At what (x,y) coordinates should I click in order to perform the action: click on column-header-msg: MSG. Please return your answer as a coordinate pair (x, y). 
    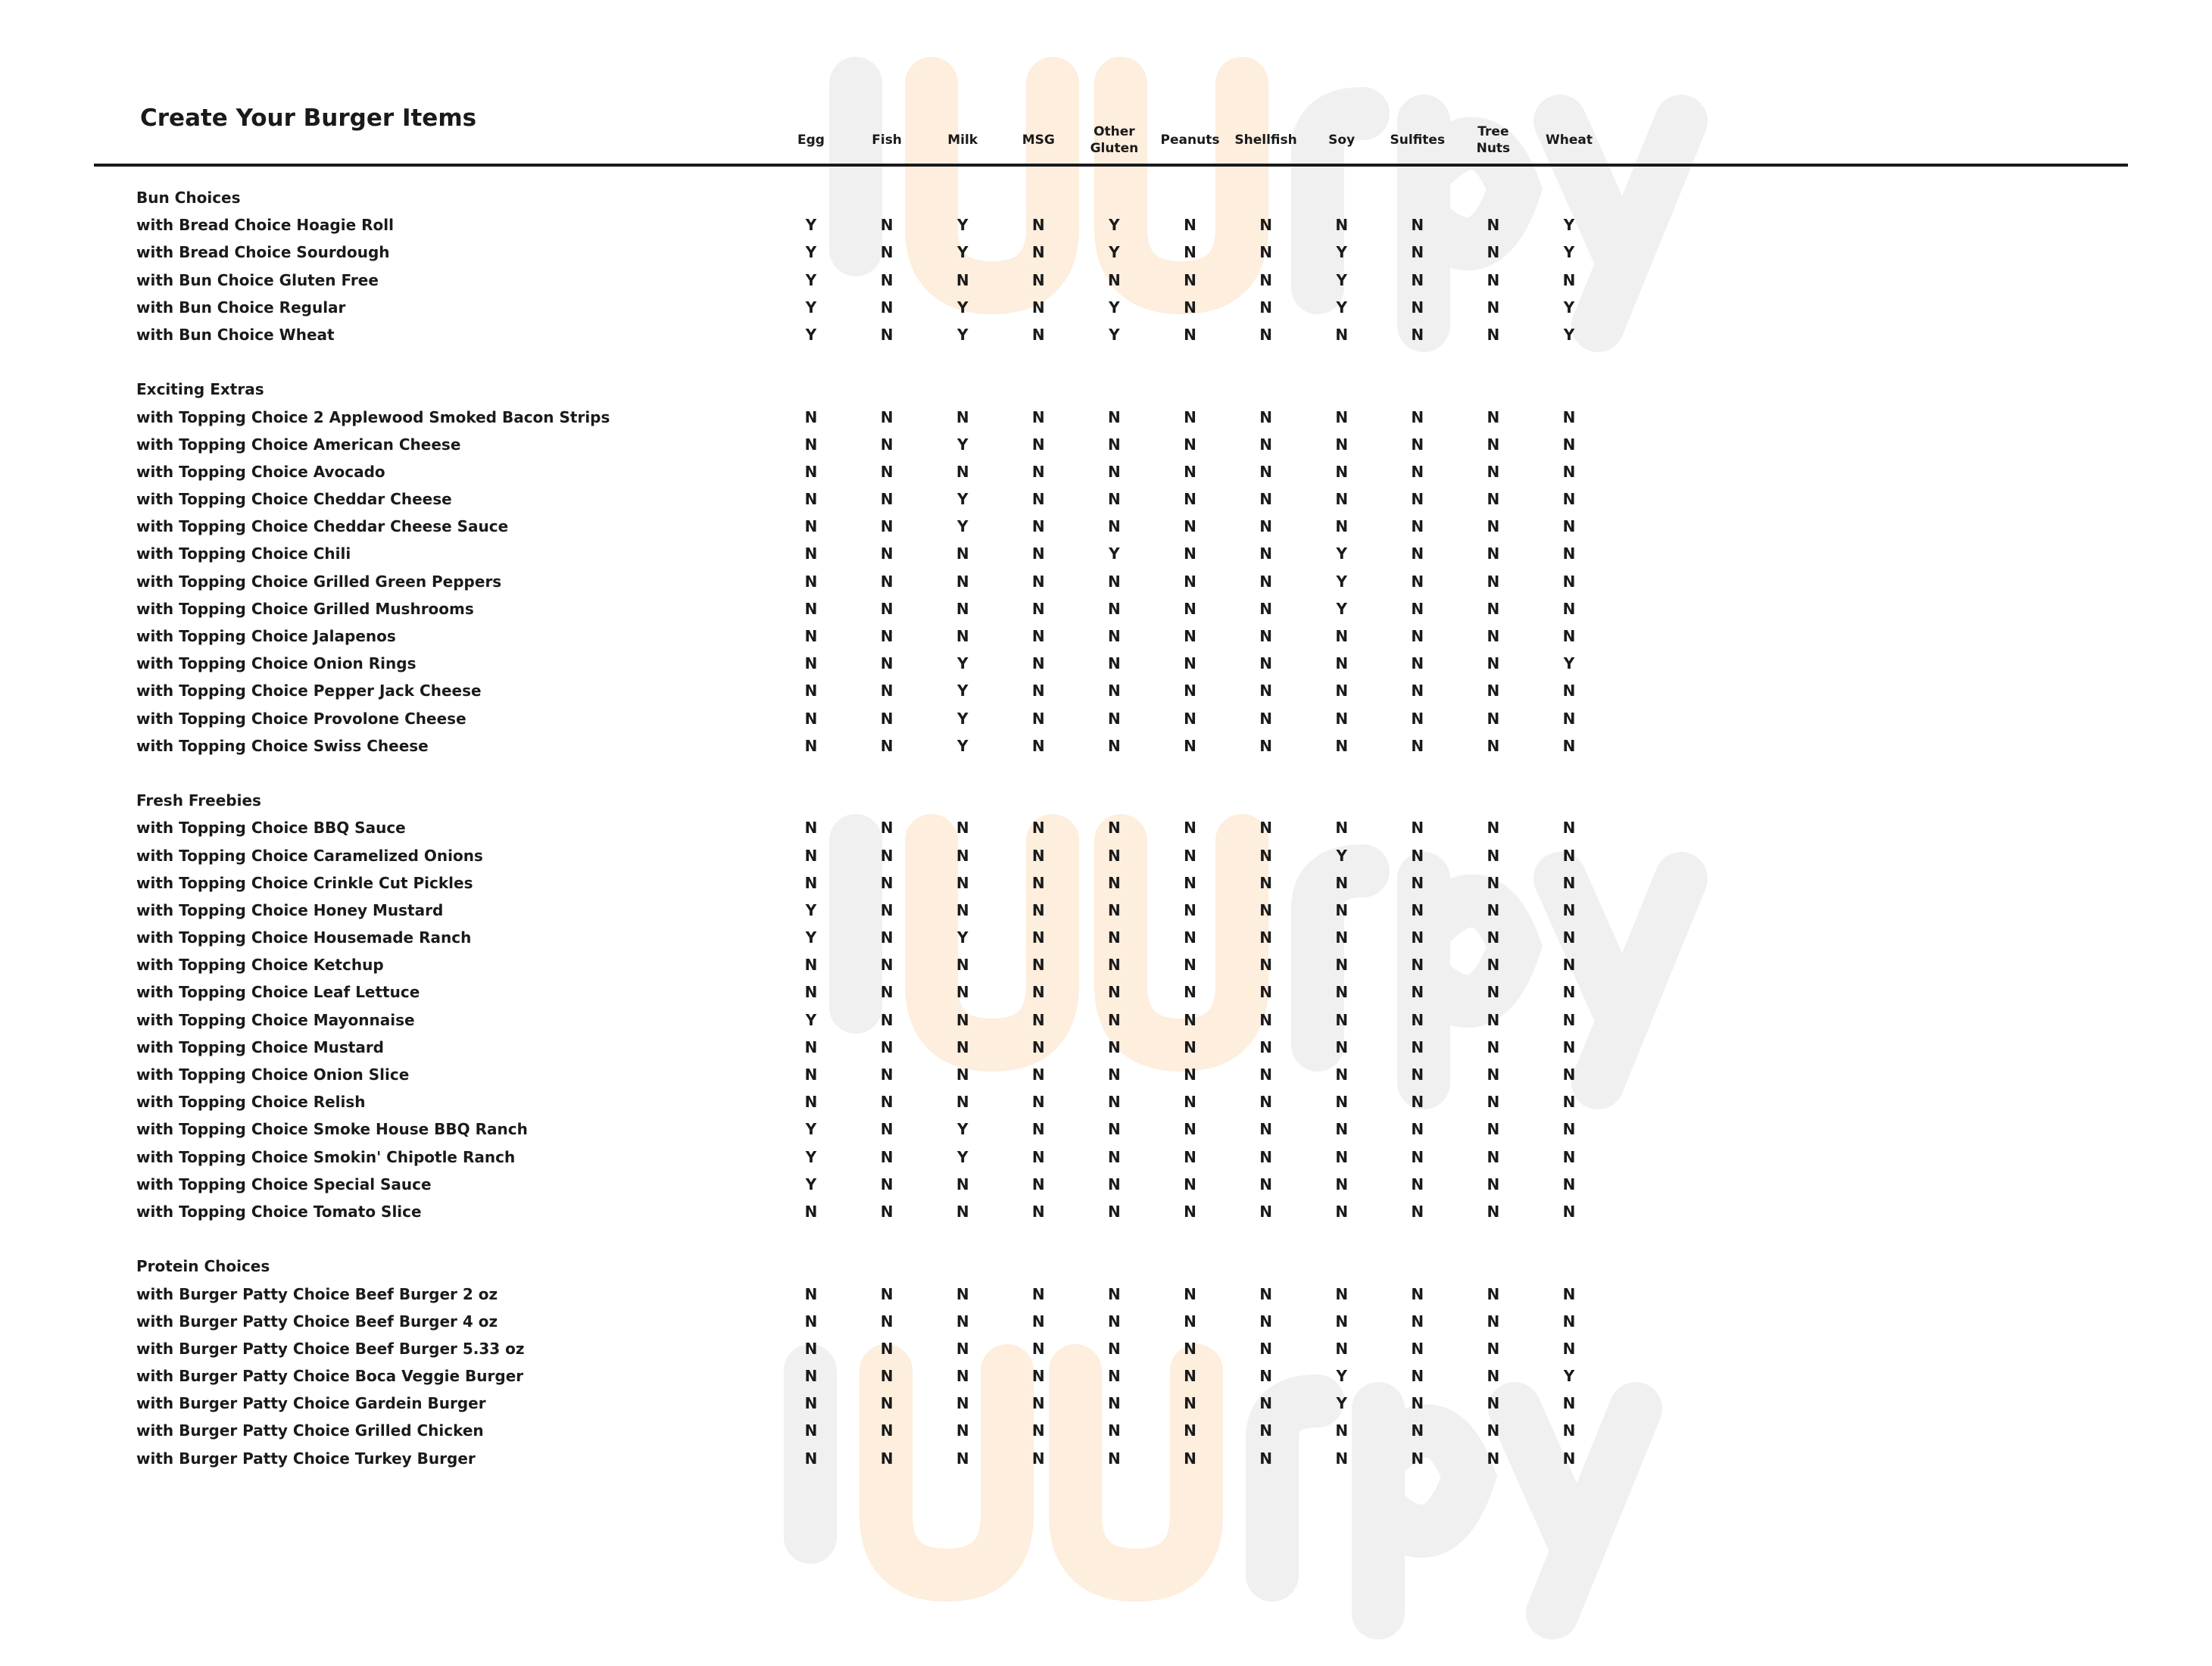
    Looking at the image, I should click on (1038, 140).